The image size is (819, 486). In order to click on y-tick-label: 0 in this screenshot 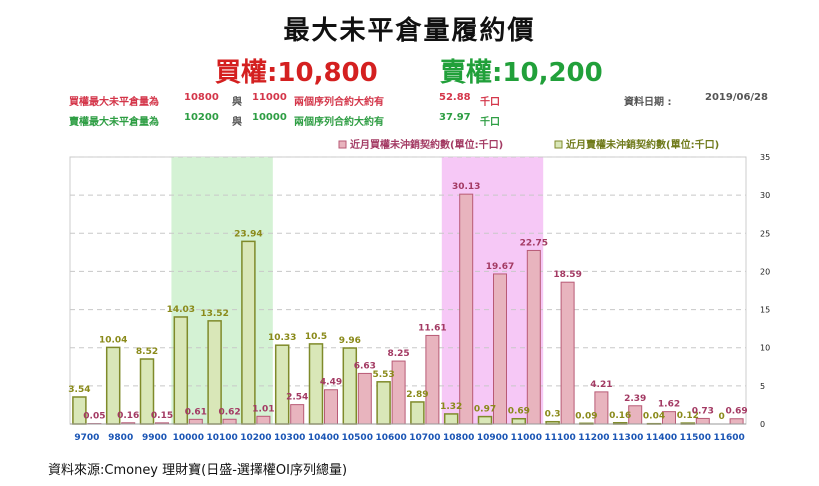, I will do `click(762, 424)`.